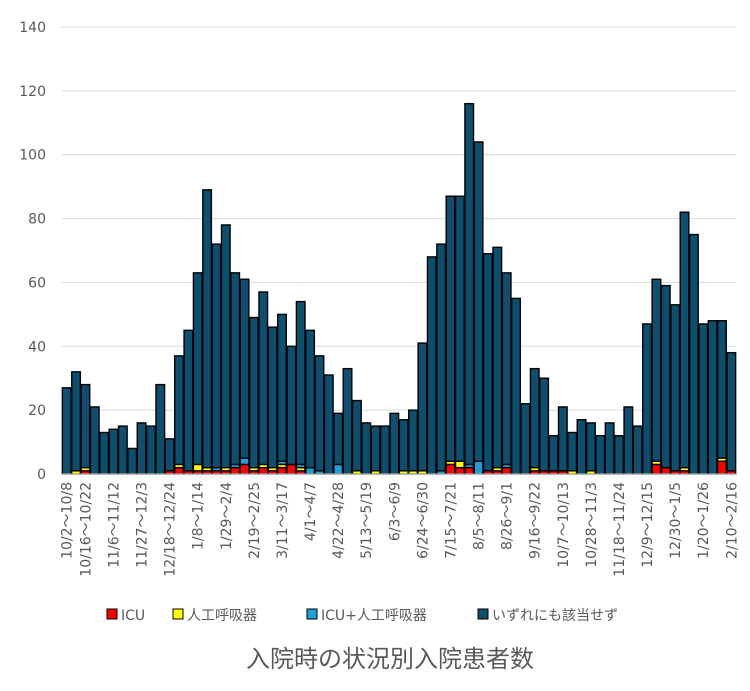 The image size is (750, 691). I want to click on y-tick-label: 60, so click(37, 283).